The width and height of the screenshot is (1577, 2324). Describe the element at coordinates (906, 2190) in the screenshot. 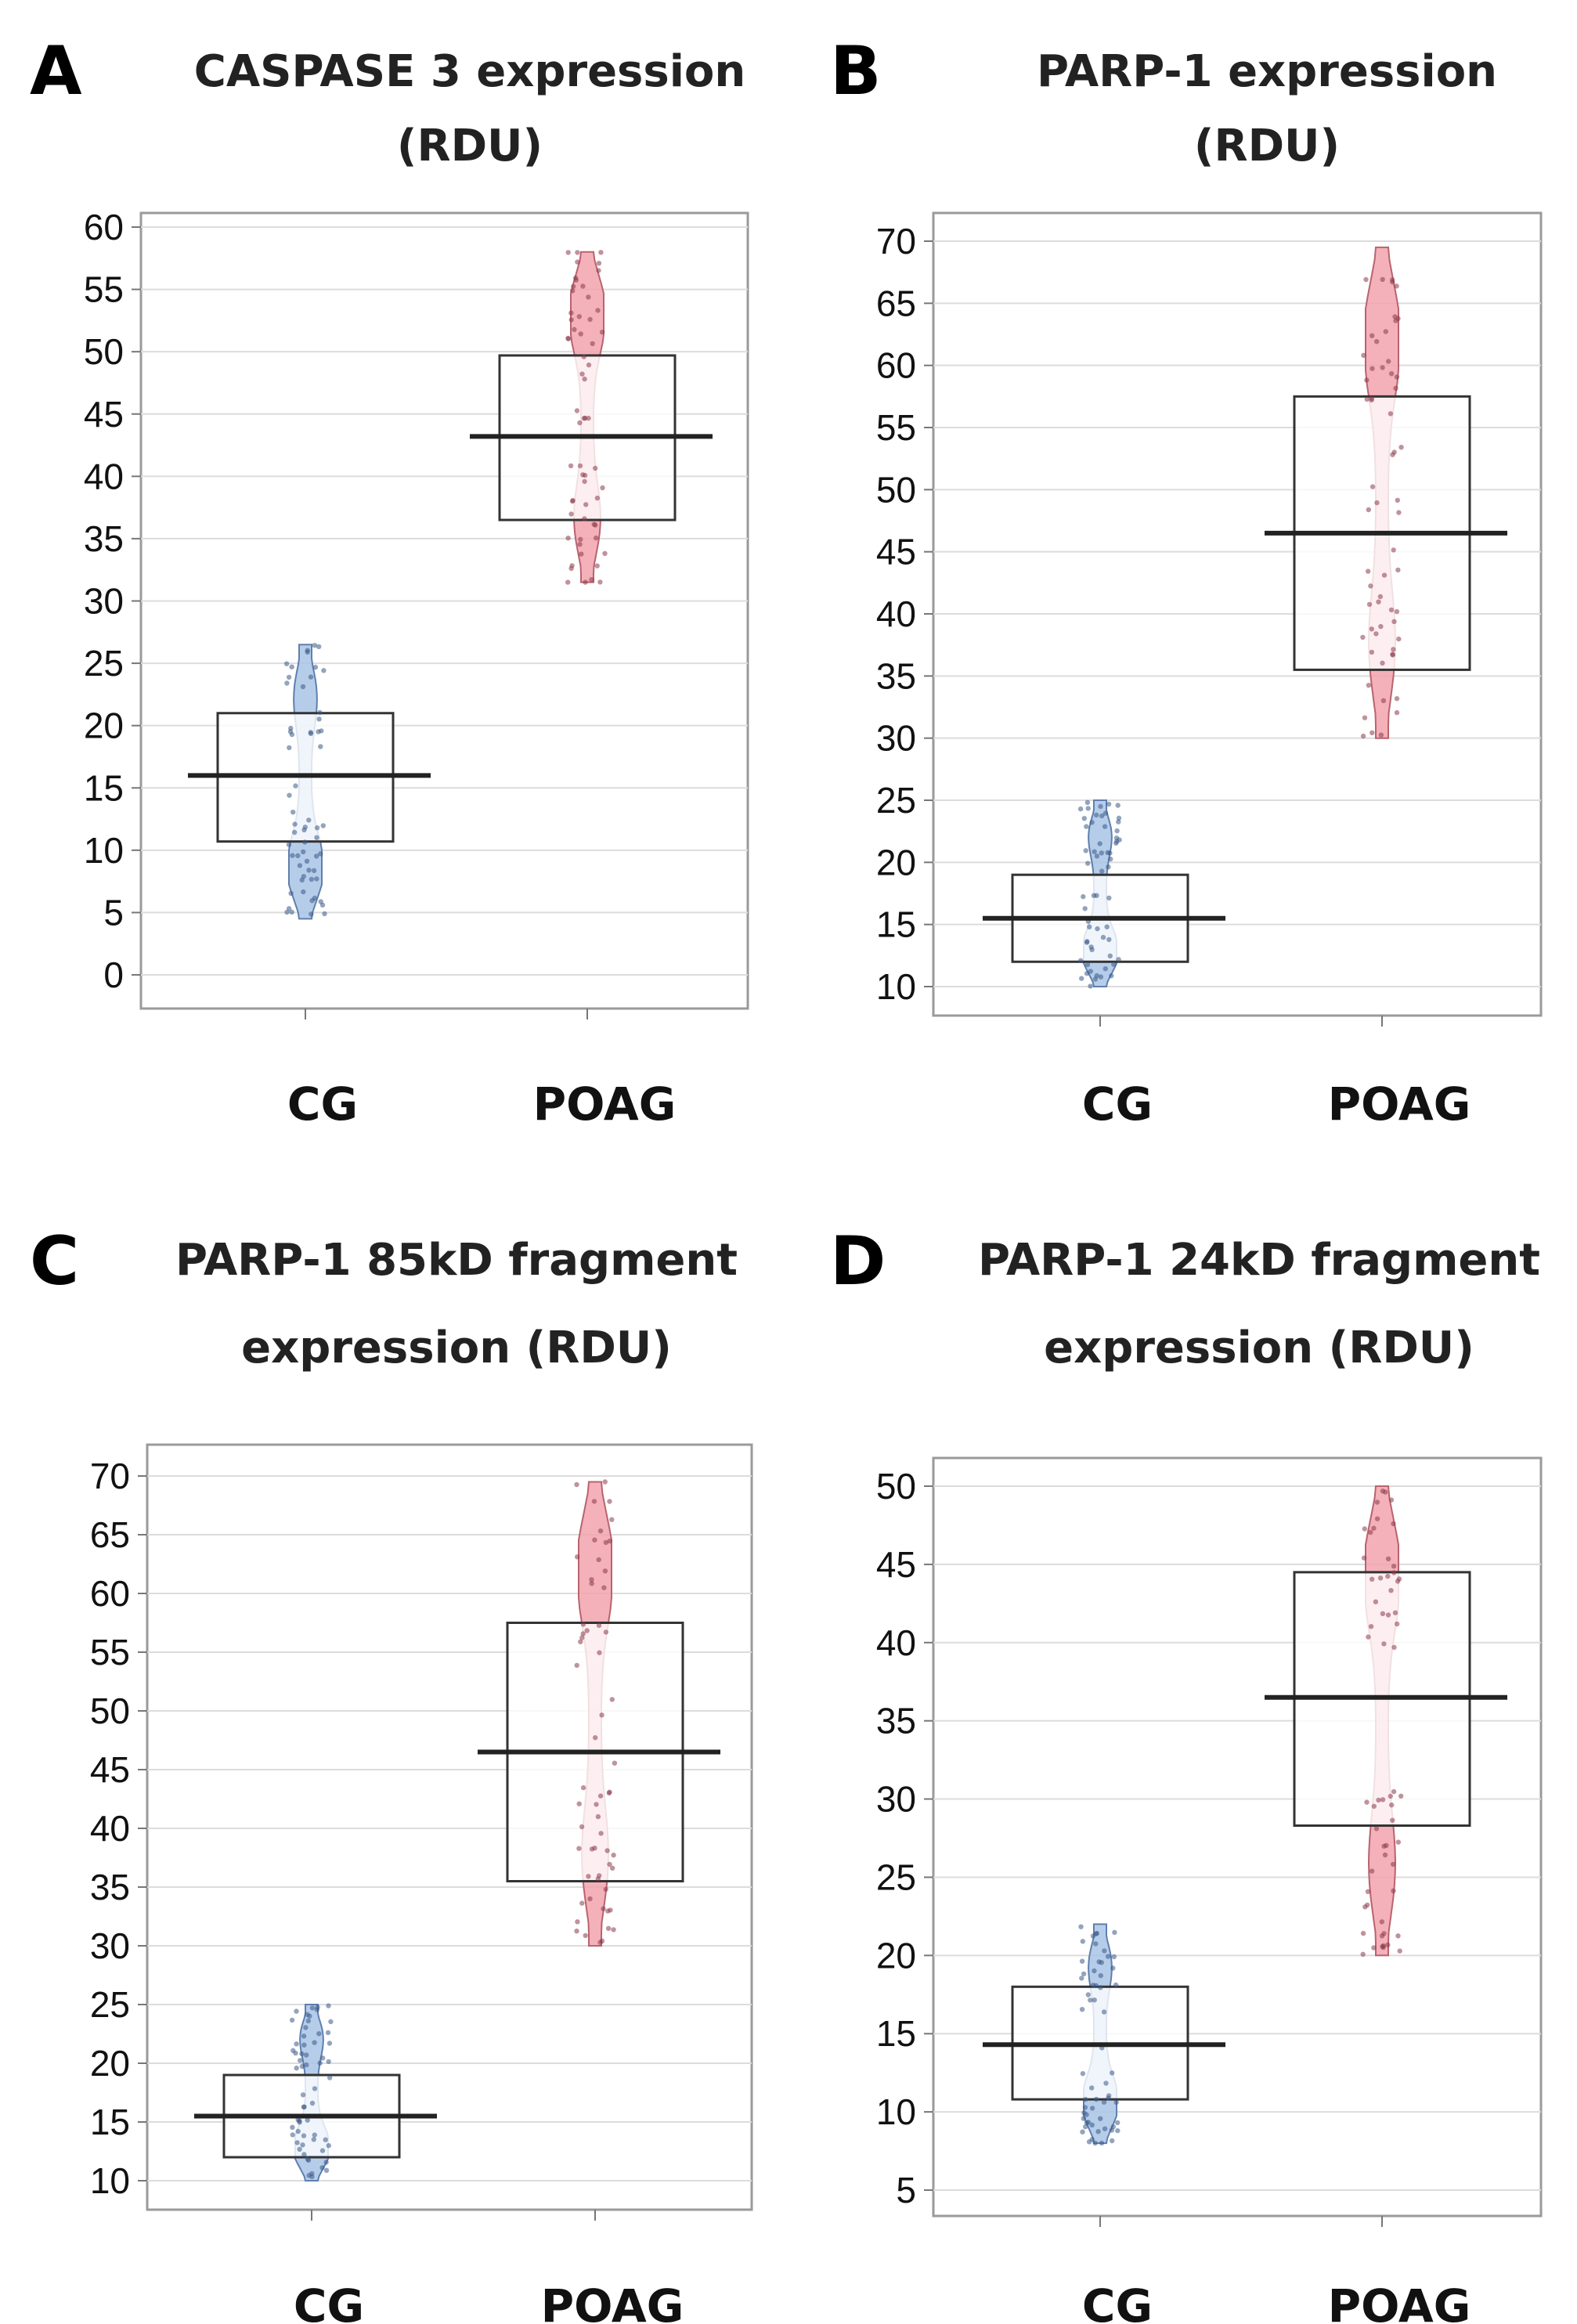

I see `y-tick-label: 5` at that location.